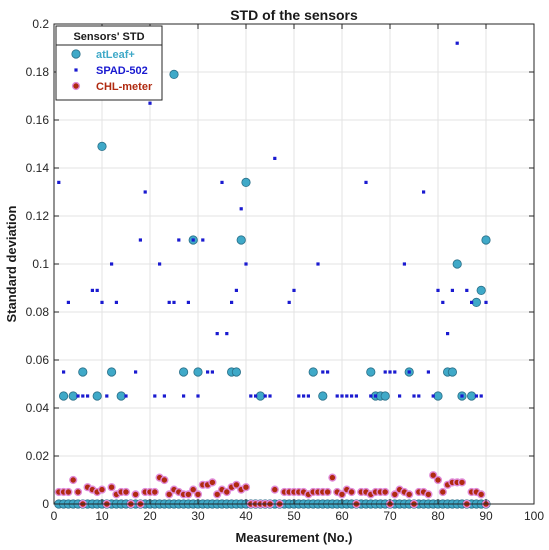  I want to click on y-tick-label: 0.04, so click(38, 408).